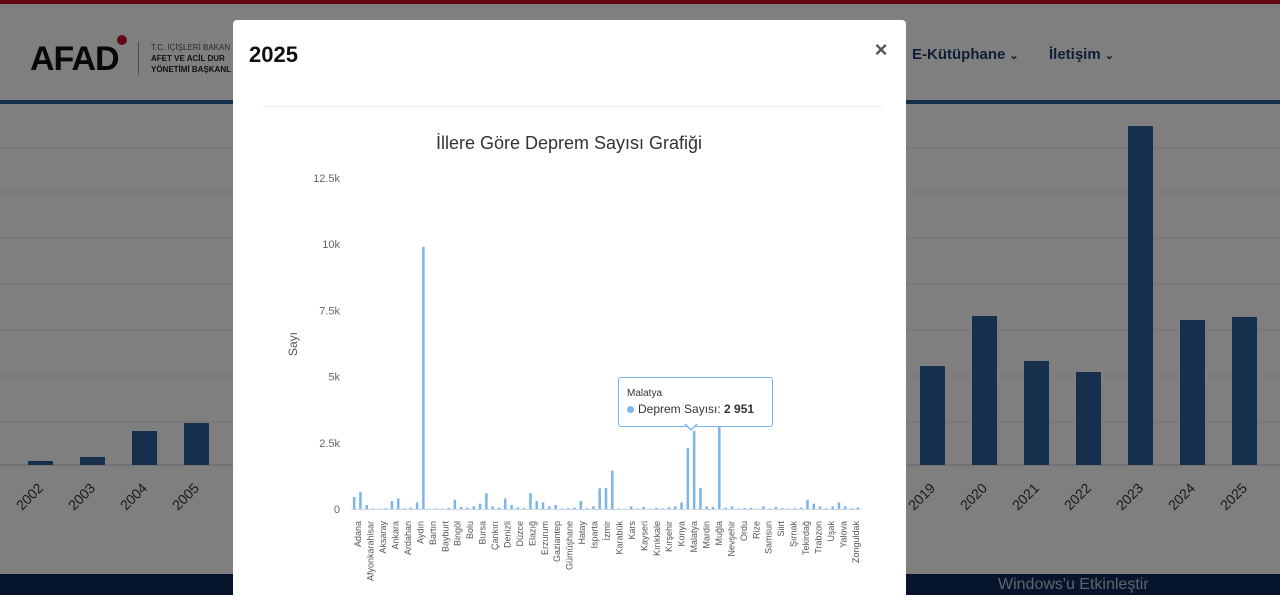 The image size is (1280, 610). What do you see at coordinates (371, 551) in the screenshot?
I see `x-tick-label: Afyonkarahisar` at bounding box center [371, 551].